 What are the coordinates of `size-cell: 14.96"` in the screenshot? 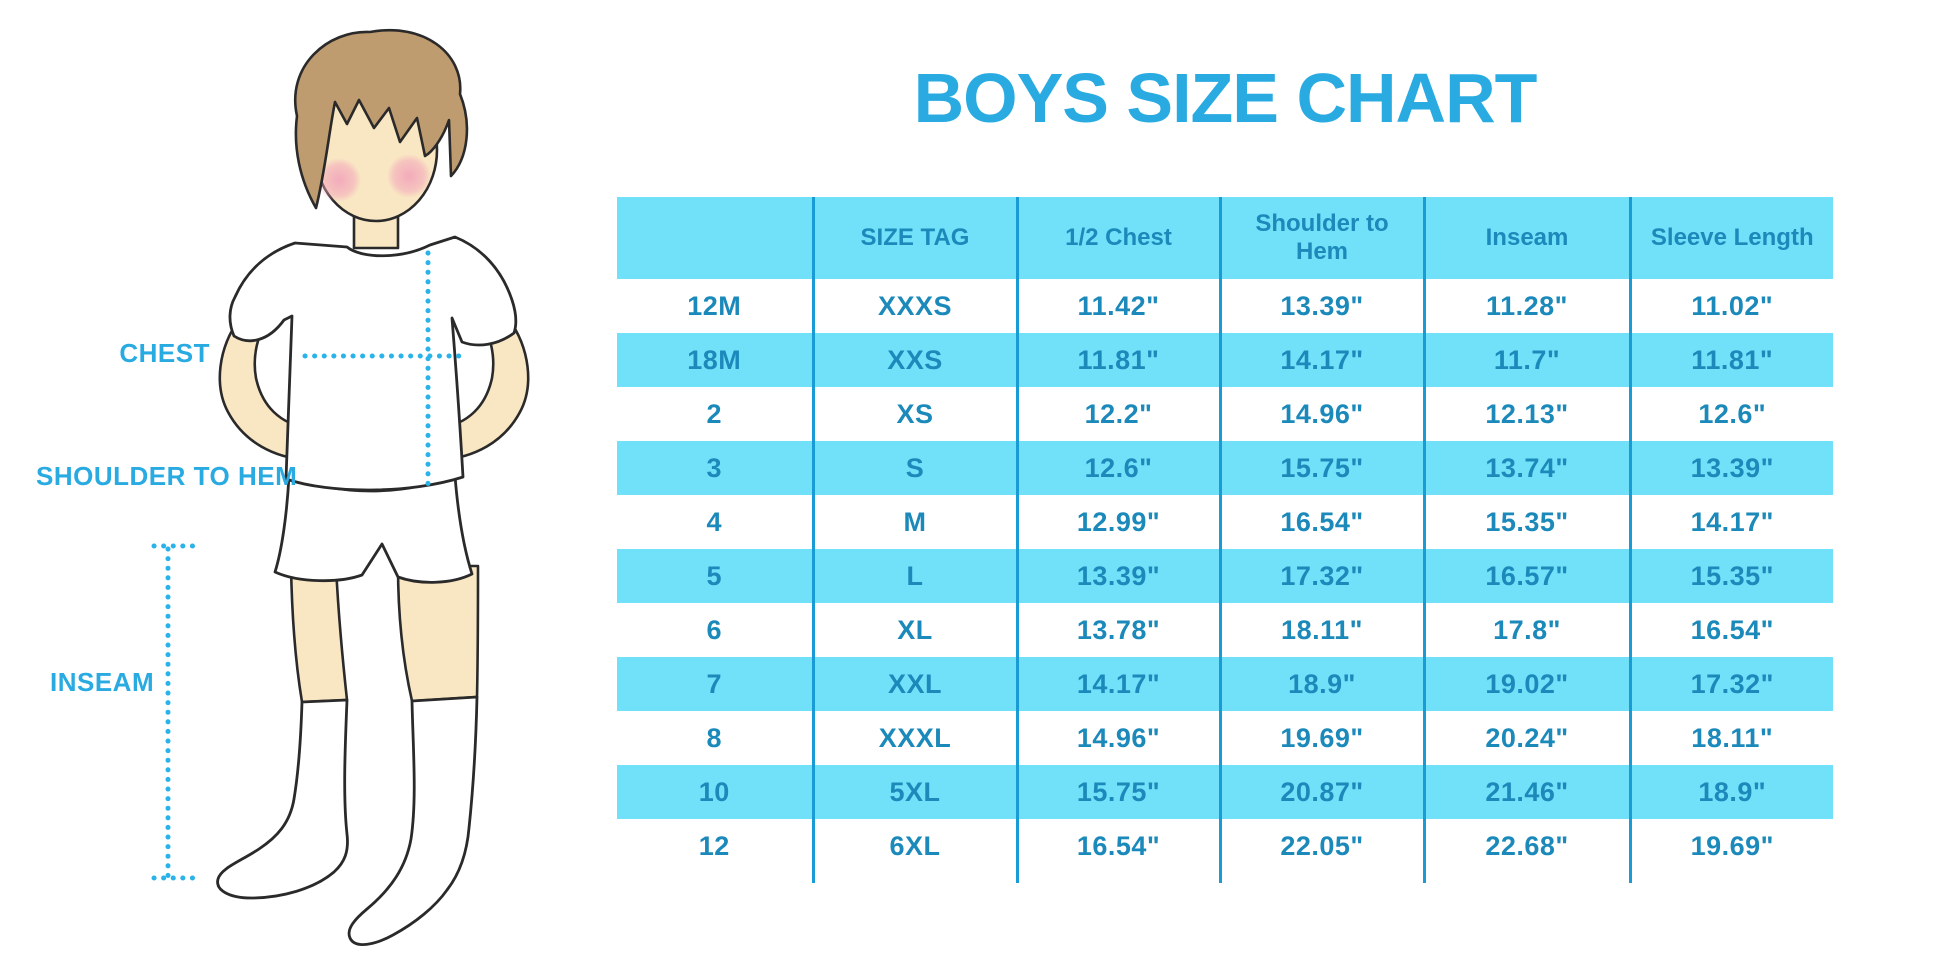 It's located at (1321, 414).